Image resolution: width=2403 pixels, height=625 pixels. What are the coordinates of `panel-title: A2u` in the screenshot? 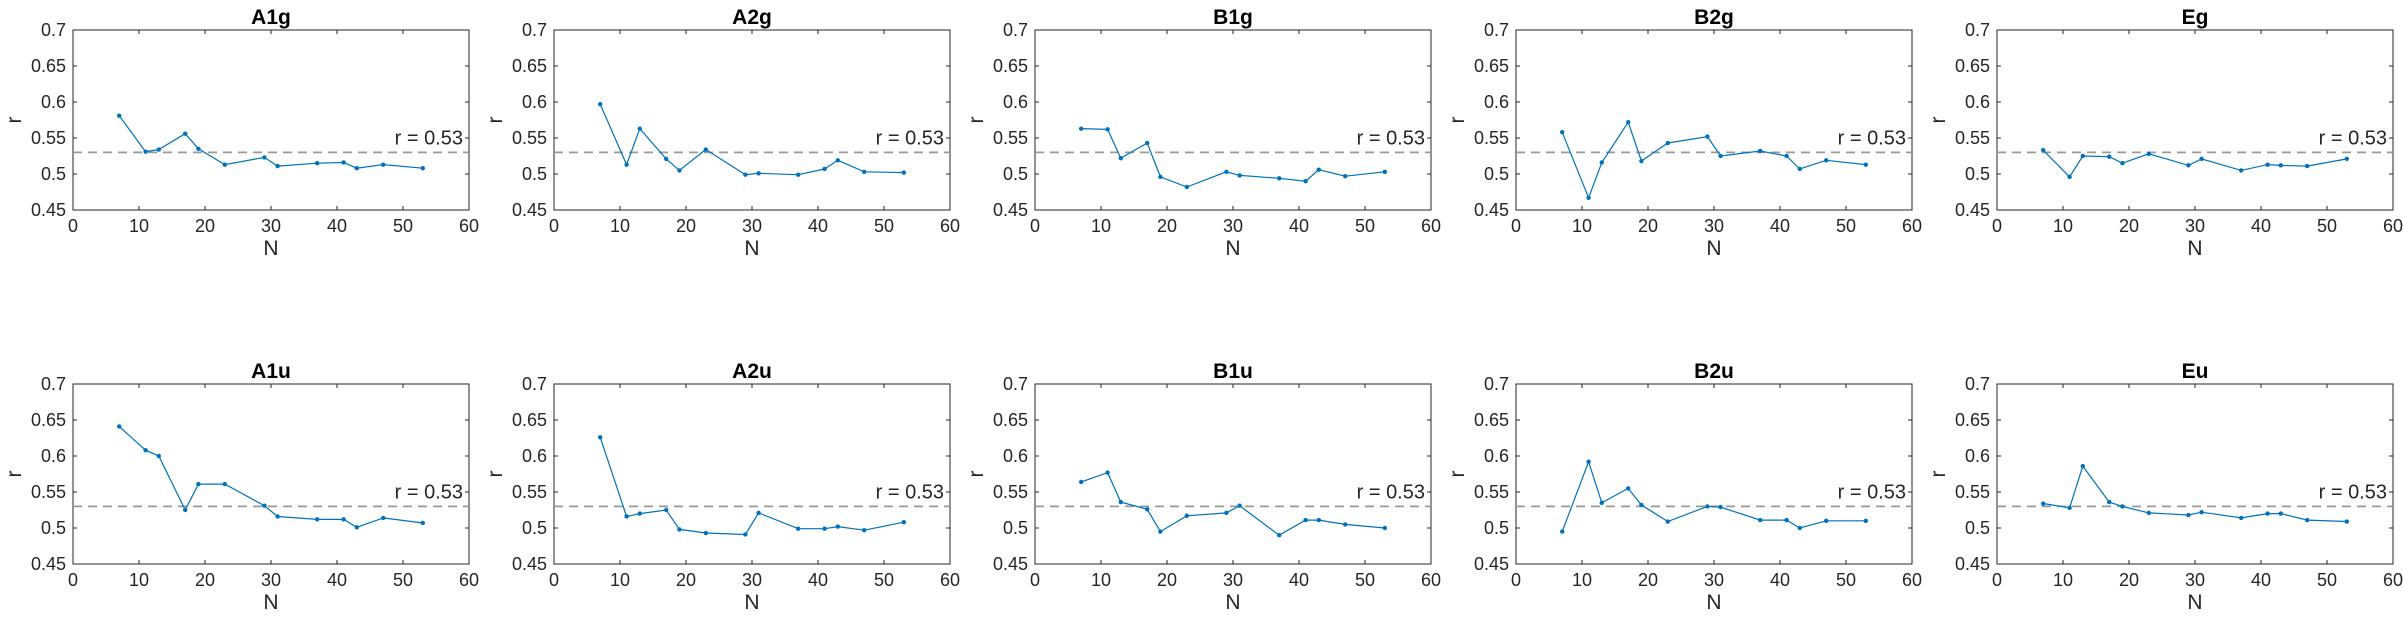 It's located at (752, 371).